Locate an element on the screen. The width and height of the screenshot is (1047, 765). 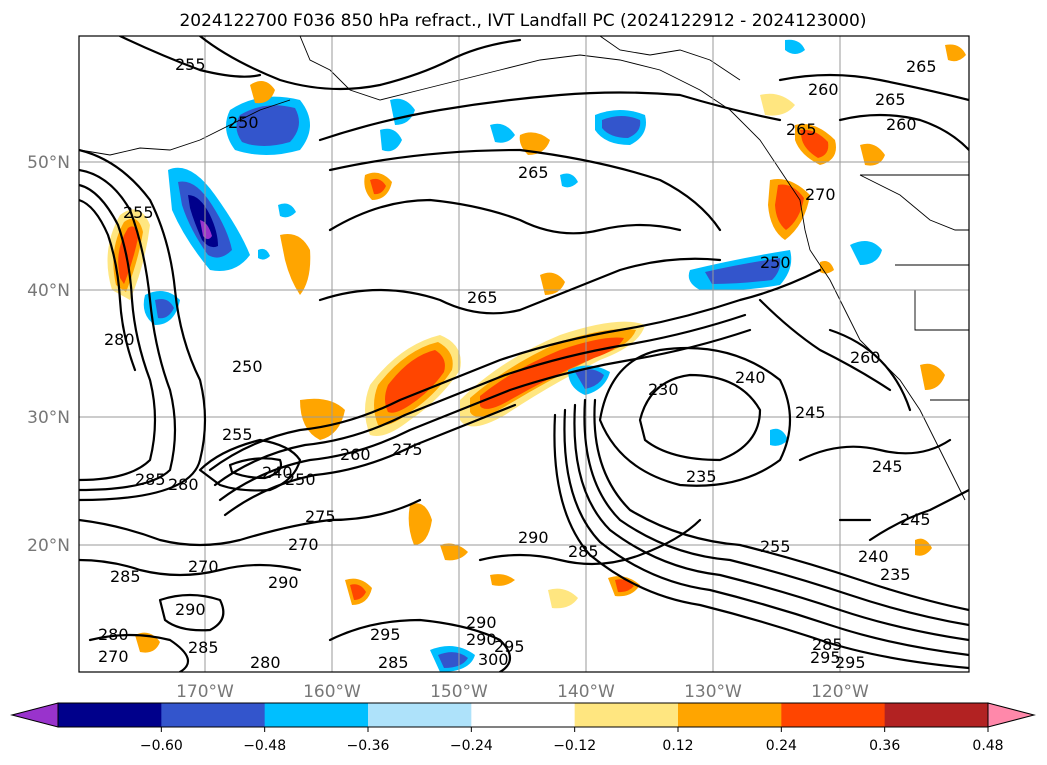
lon-label-160w: 160°W is located at coordinates (332, 692).